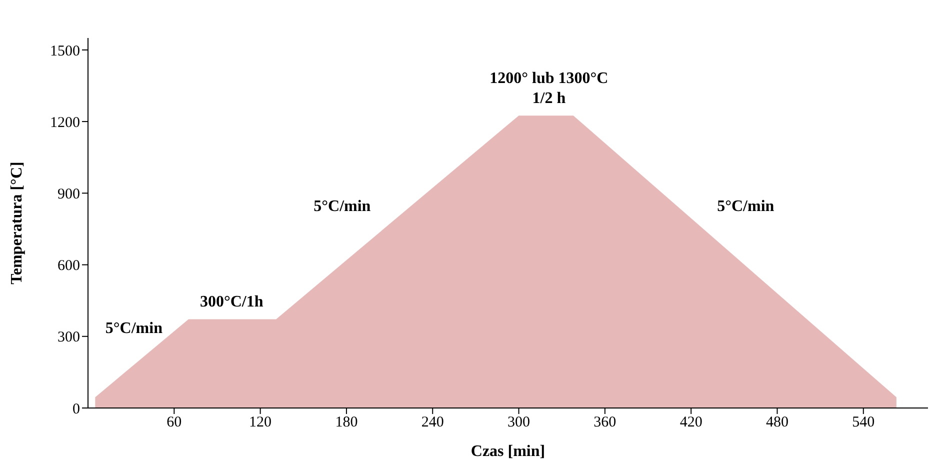 Image resolution: width=948 pixels, height=474 pixels. What do you see at coordinates (432, 422) in the screenshot?
I see `x-tick-label: 240` at bounding box center [432, 422].